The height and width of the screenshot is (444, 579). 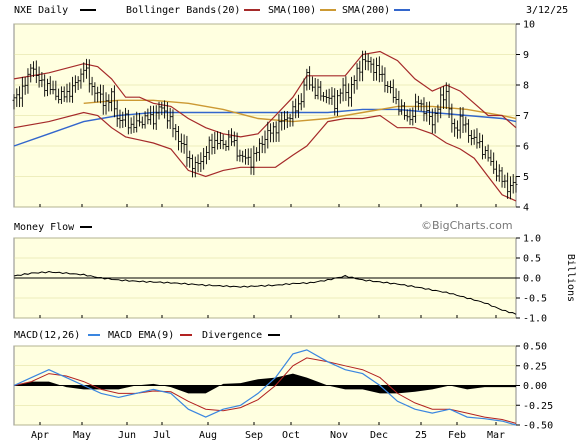 What do you see at coordinates (44, 227) in the screenshot?
I see `money-flow-label: Money Flow` at bounding box center [44, 227].